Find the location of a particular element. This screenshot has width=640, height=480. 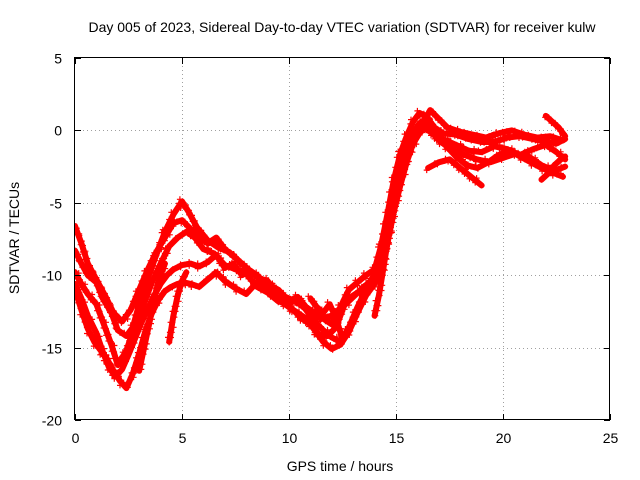

y-tick-label: -15 is located at coordinates (52, 349).